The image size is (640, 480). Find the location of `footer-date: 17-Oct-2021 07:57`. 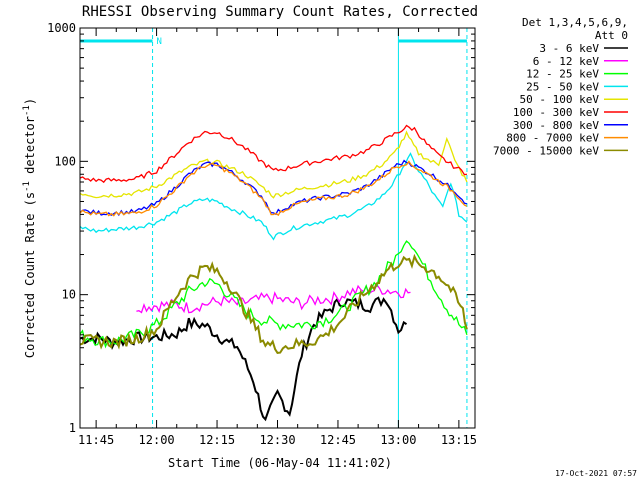

footer-date: 17-Oct-2021 07:57 is located at coordinates (596, 473).